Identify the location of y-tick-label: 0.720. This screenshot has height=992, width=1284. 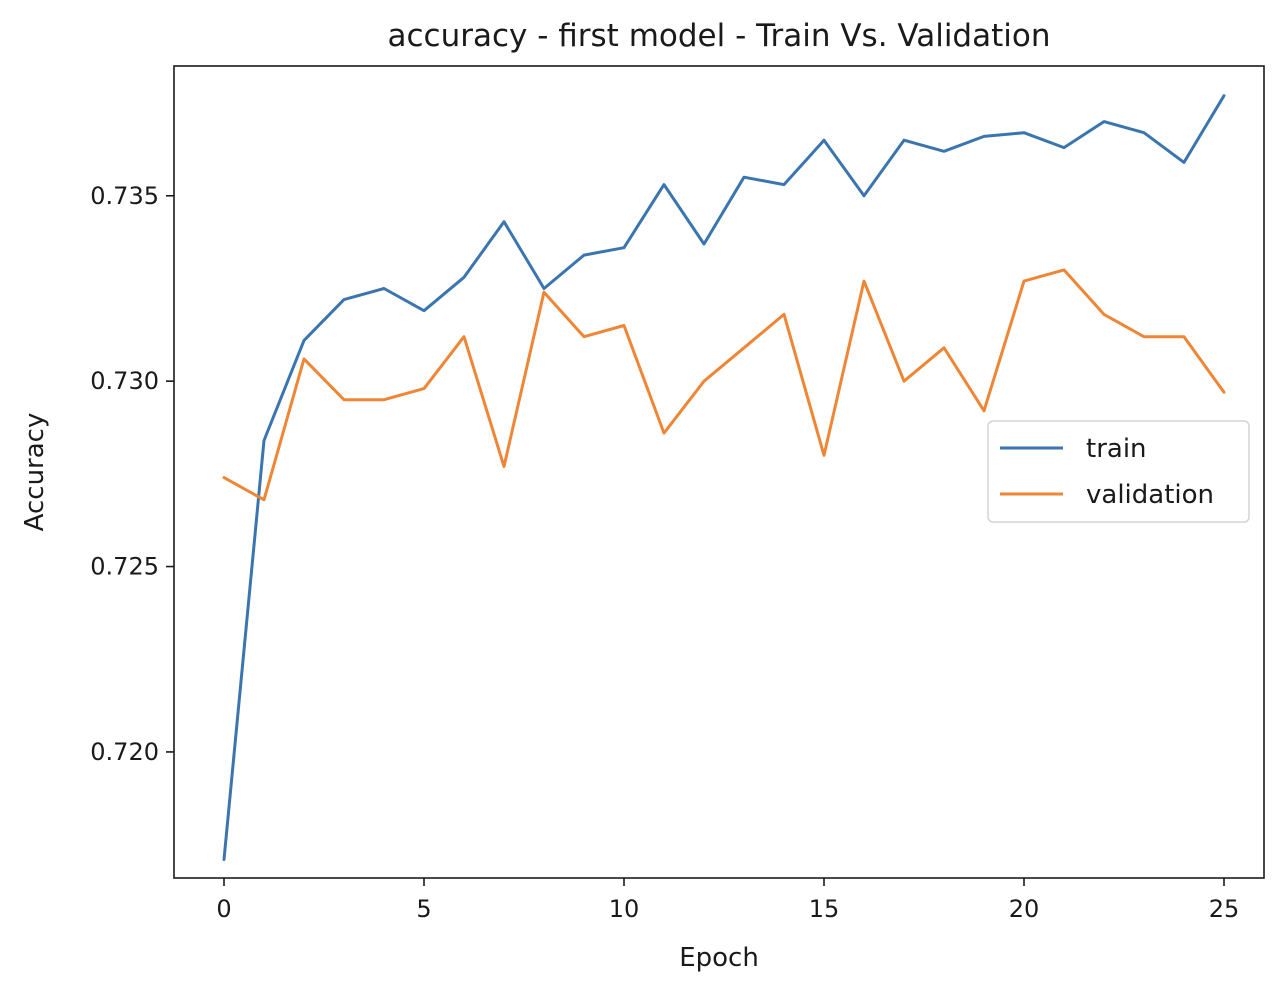
(124, 752).